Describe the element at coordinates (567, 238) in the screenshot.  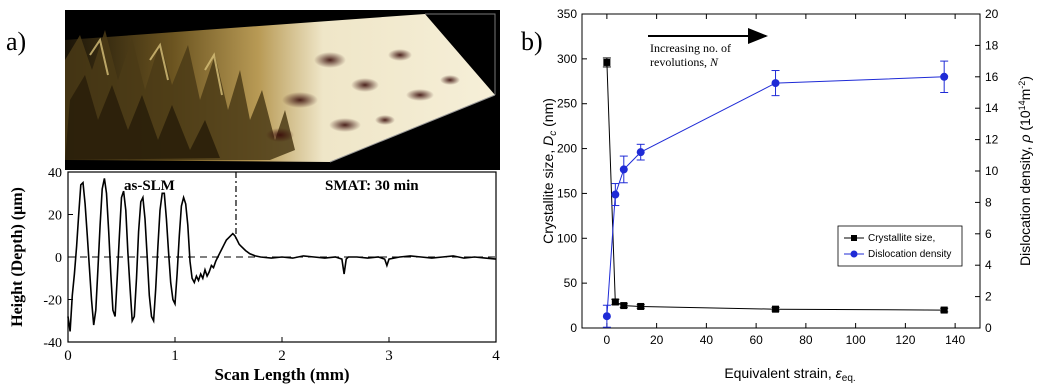
I see `y-tick-label-left: 100` at that location.